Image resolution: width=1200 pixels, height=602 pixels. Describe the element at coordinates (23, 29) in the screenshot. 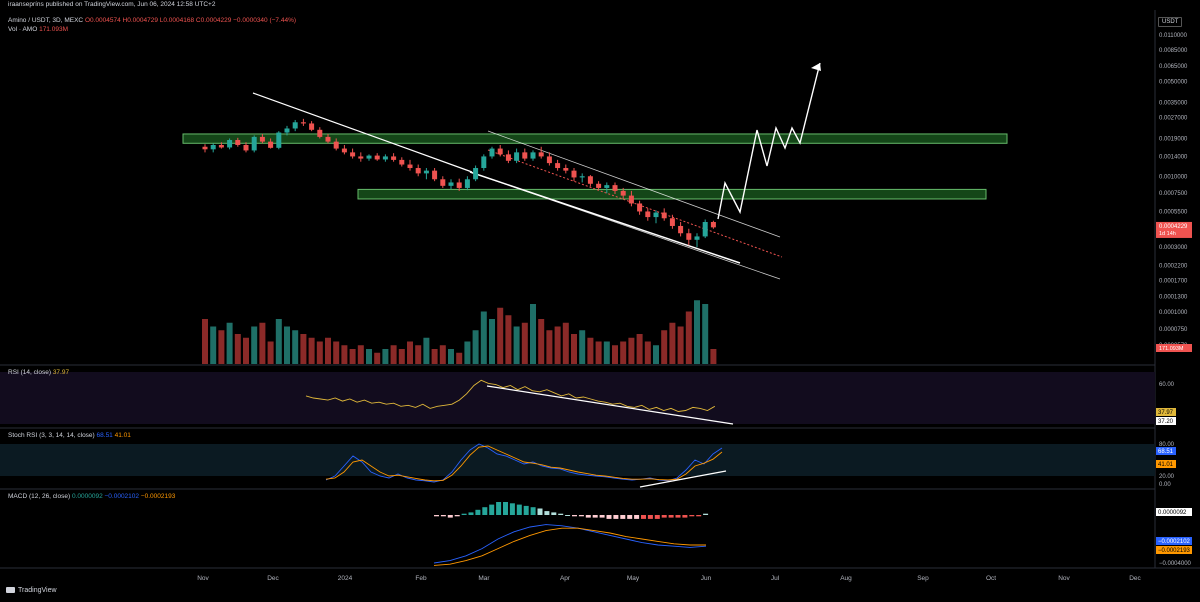

I see `volume-label: Vol · AMO` at that location.